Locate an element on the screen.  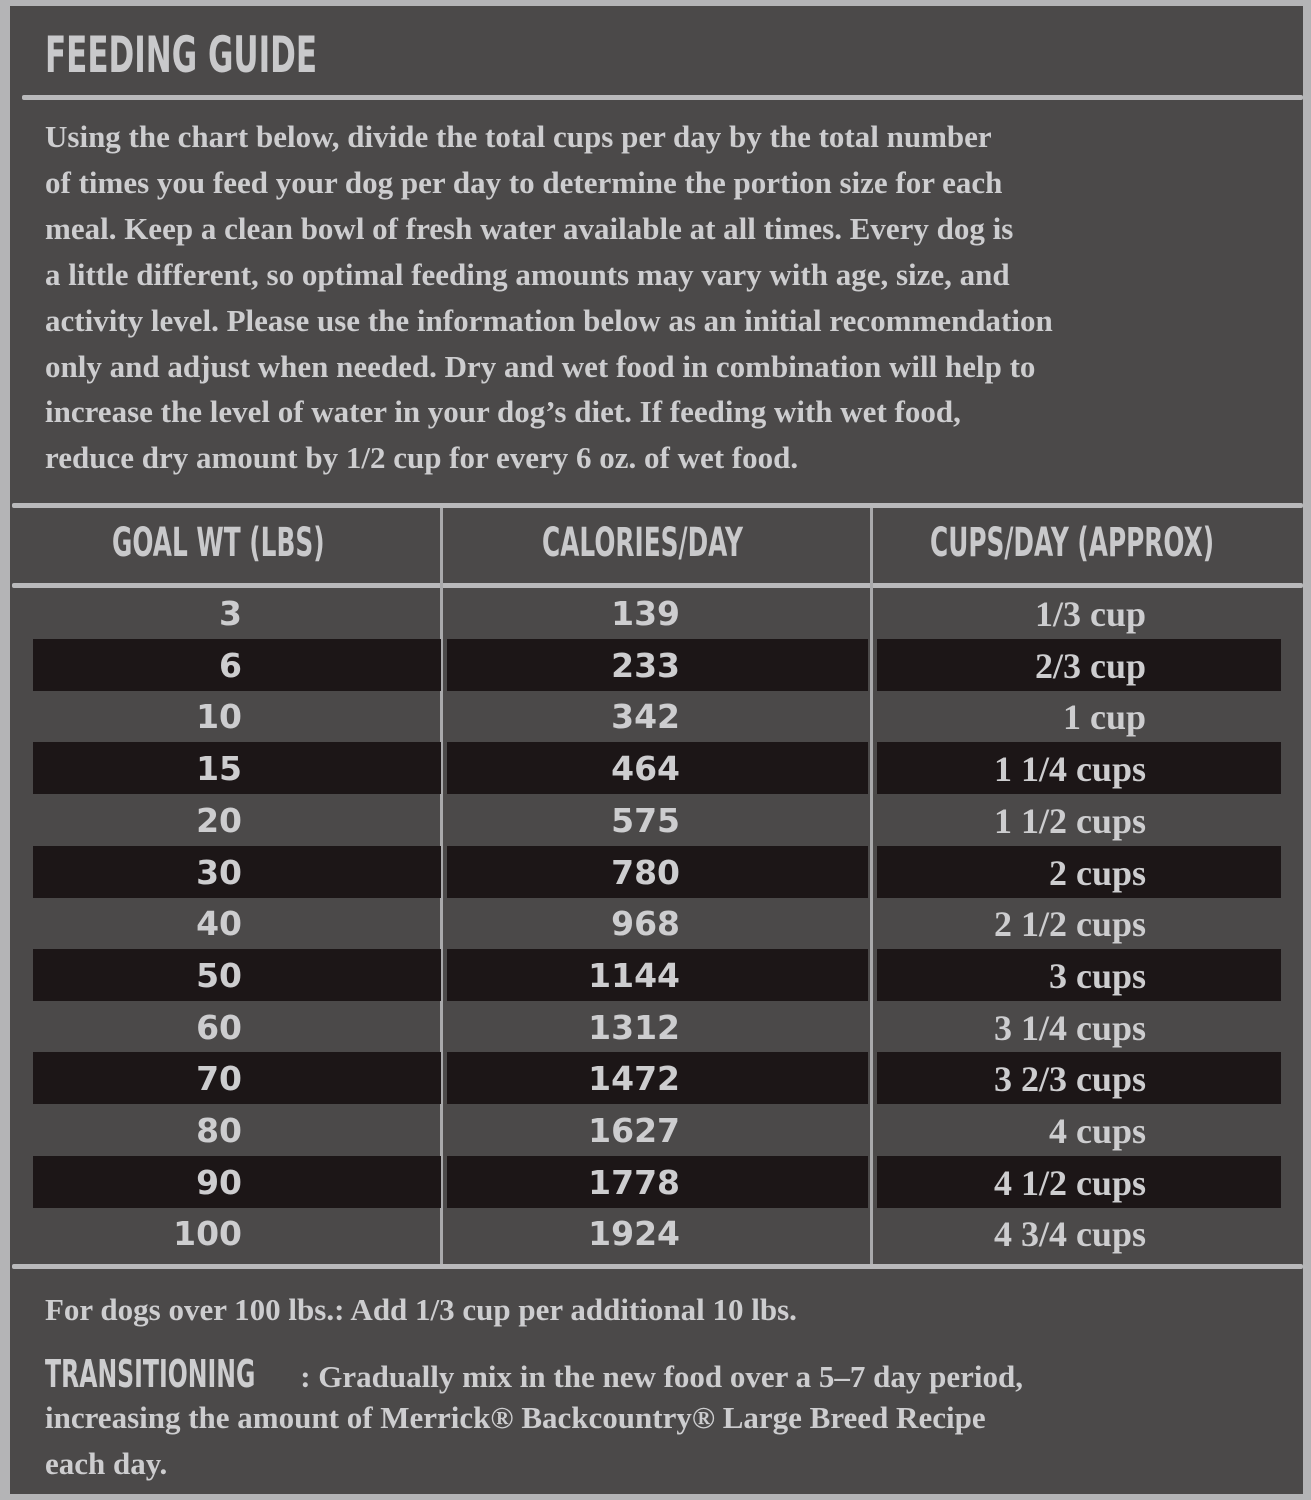
table-row: 100 1924 4 3/4 cups is located at coordinates (655, 1233).